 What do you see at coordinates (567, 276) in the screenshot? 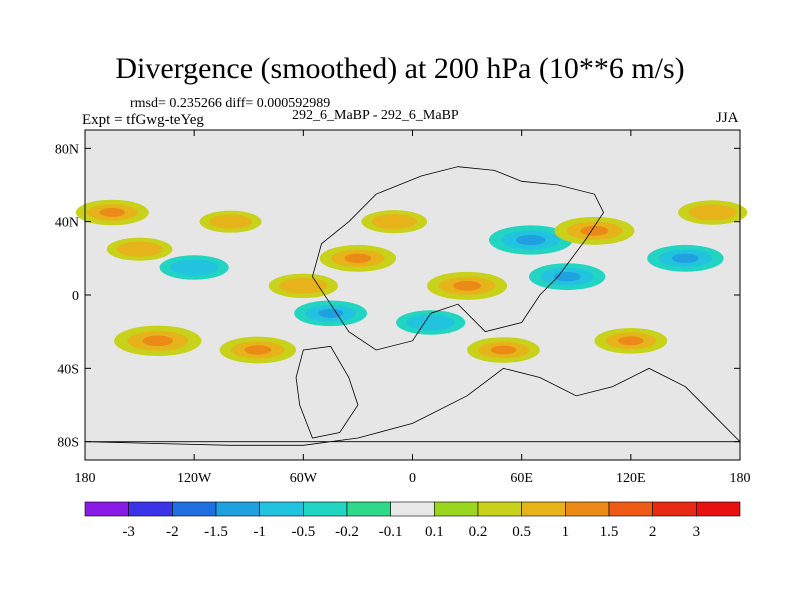
I see `field-feature-14-core` at bounding box center [567, 276].